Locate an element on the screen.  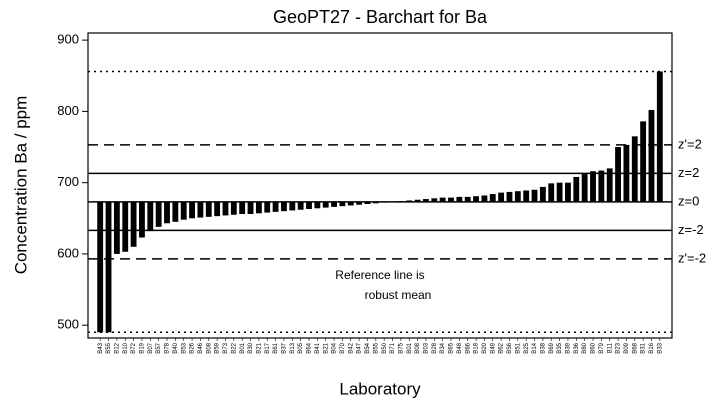
x-tick-label: B68 is located at coordinates (635, 347).